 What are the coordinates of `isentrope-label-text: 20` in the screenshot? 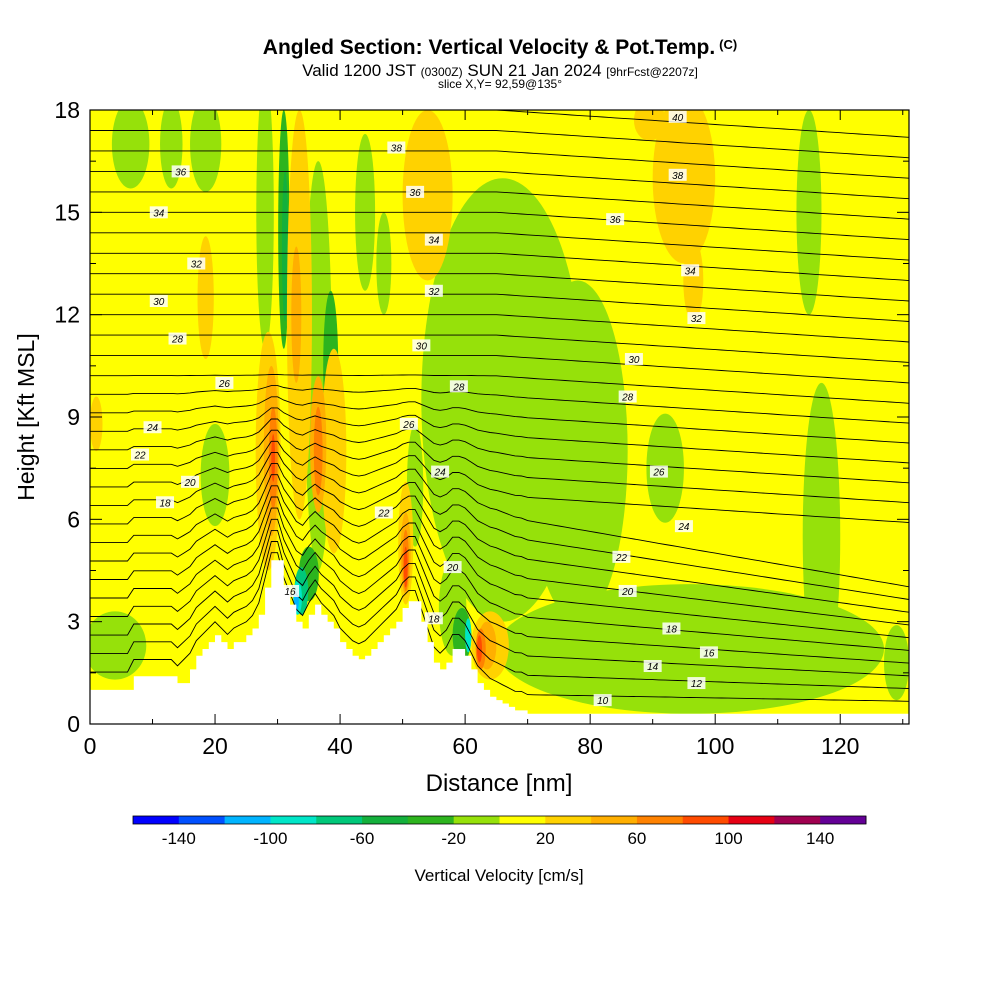 It's located at (627, 592).